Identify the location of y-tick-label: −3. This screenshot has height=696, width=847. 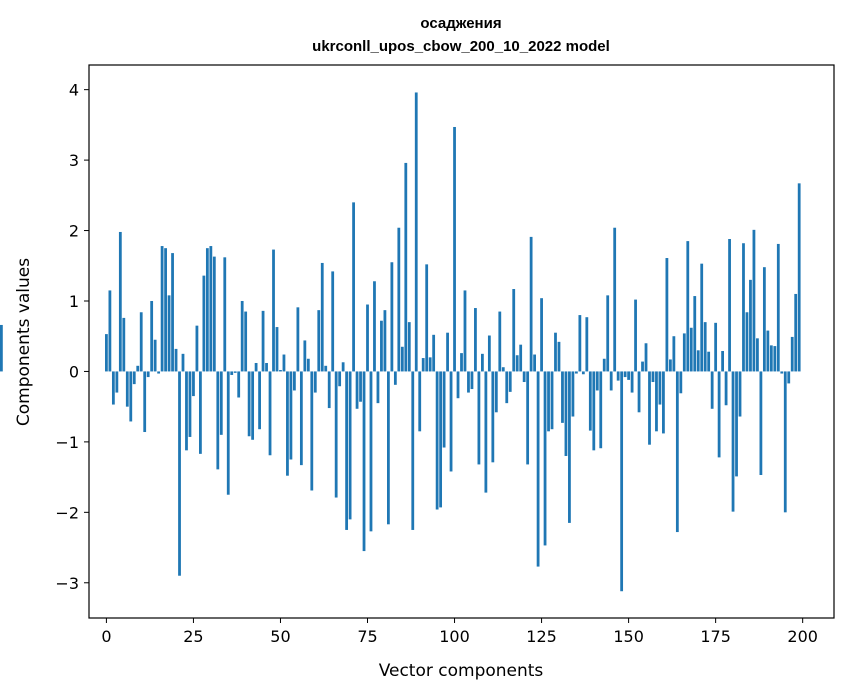
(67, 583).